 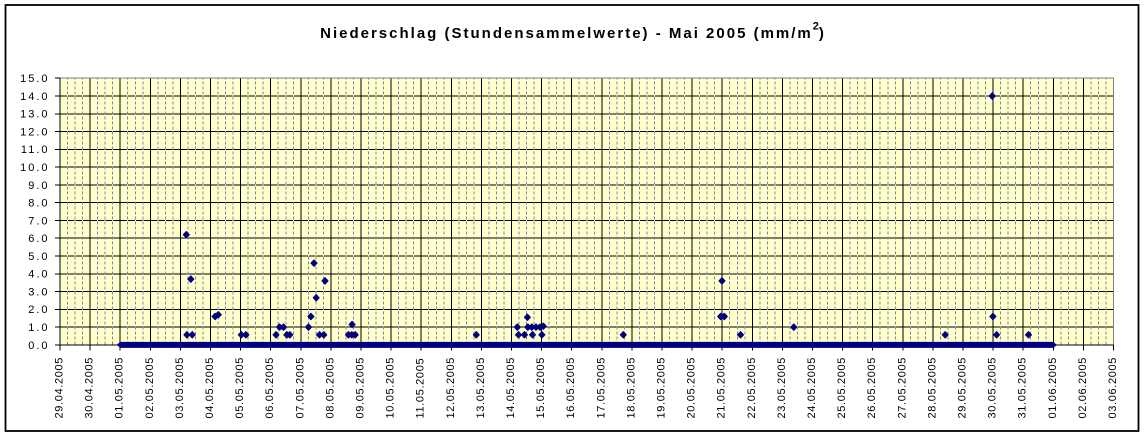 I want to click on svg-text: 13.05.2005, so click(x=481, y=388).